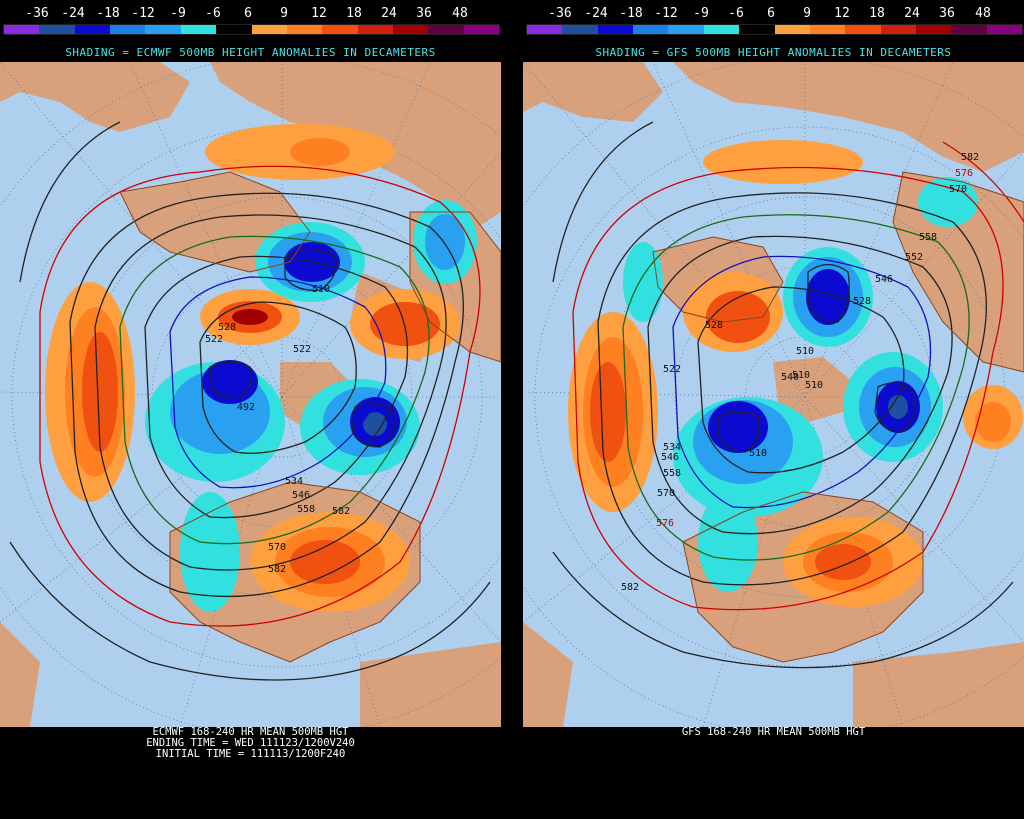 Image resolution: width=1024 pixels, height=819 pixels. I want to click on contour-label: 492, so click(246, 407).